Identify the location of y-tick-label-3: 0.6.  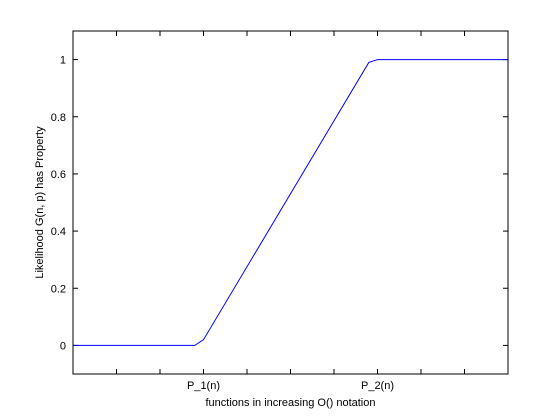
(58, 175).